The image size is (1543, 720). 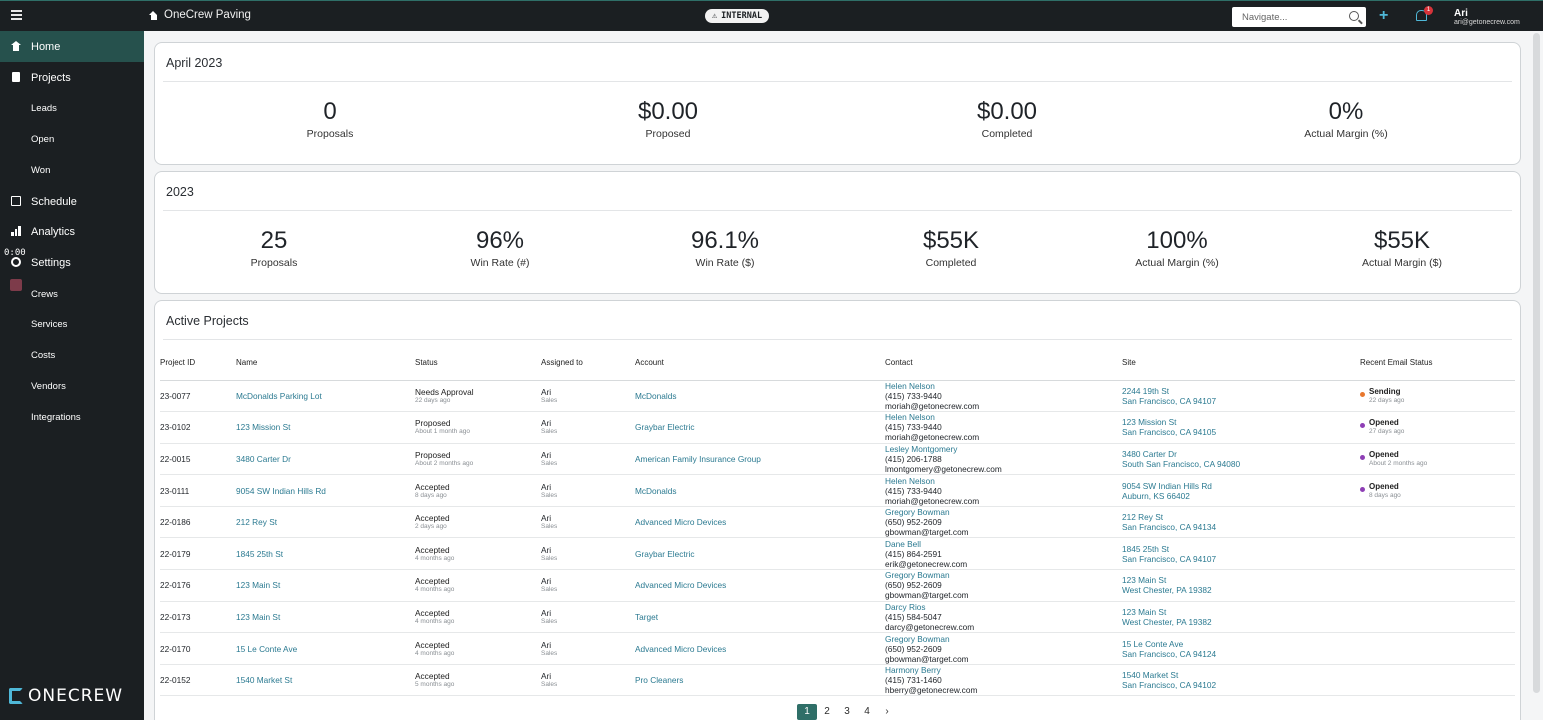 I want to click on navigate-input, so click(x=1287, y=17).